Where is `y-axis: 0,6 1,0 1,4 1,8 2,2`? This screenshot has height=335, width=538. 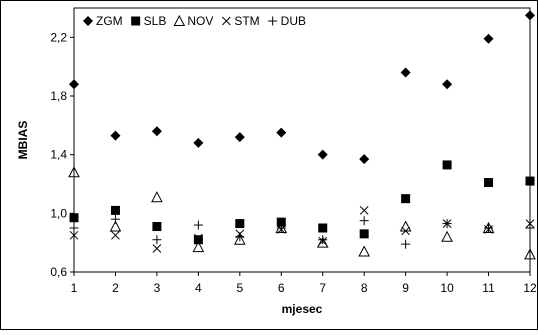
y-axis: 0,6 1,0 1,4 1,8 2,2 is located at coordinates (62, 154).